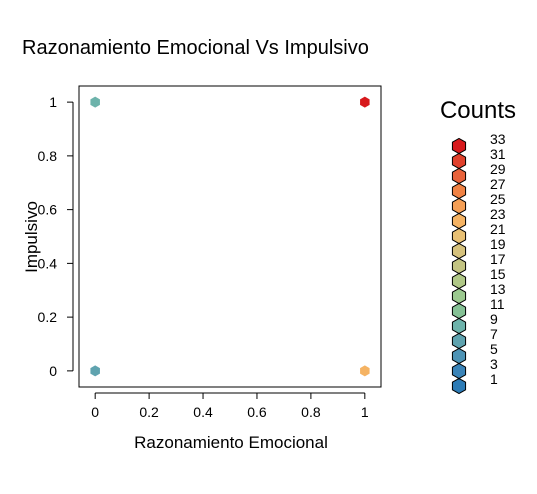 The height and width of the screenshot is (494, 537). Describe the element at coordinates (498, 259) in the screenshot. I see `legend-label: 17` at that location.